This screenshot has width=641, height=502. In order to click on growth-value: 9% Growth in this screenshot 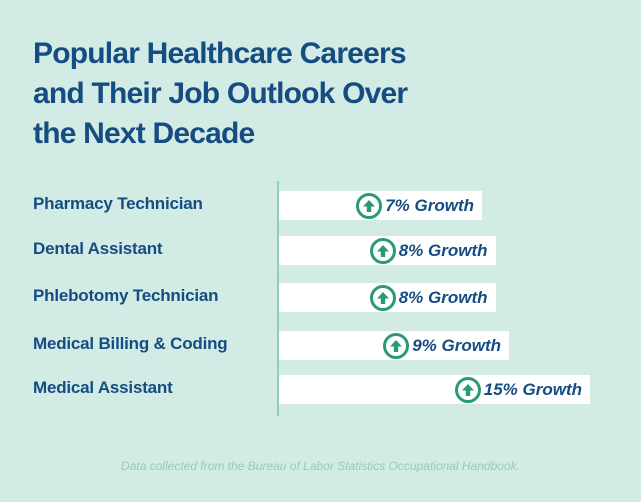, I will do `click(456, 345)`.